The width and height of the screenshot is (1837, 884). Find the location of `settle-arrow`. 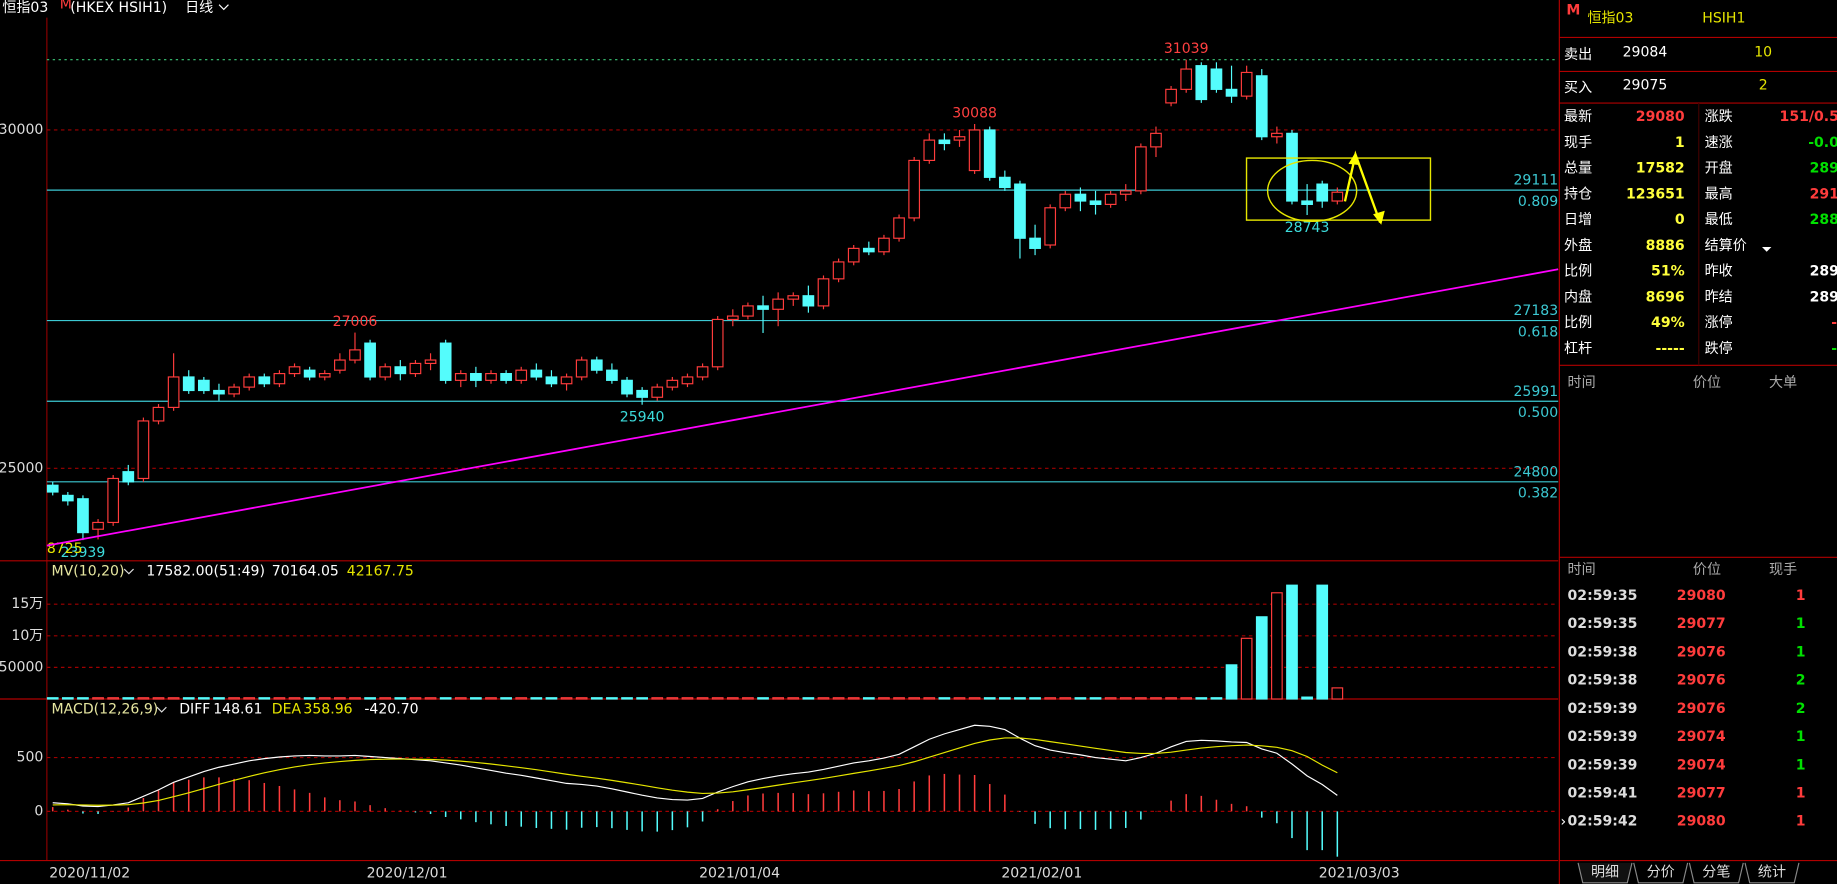

settle-arrow is located at coordinates (1767, 249).